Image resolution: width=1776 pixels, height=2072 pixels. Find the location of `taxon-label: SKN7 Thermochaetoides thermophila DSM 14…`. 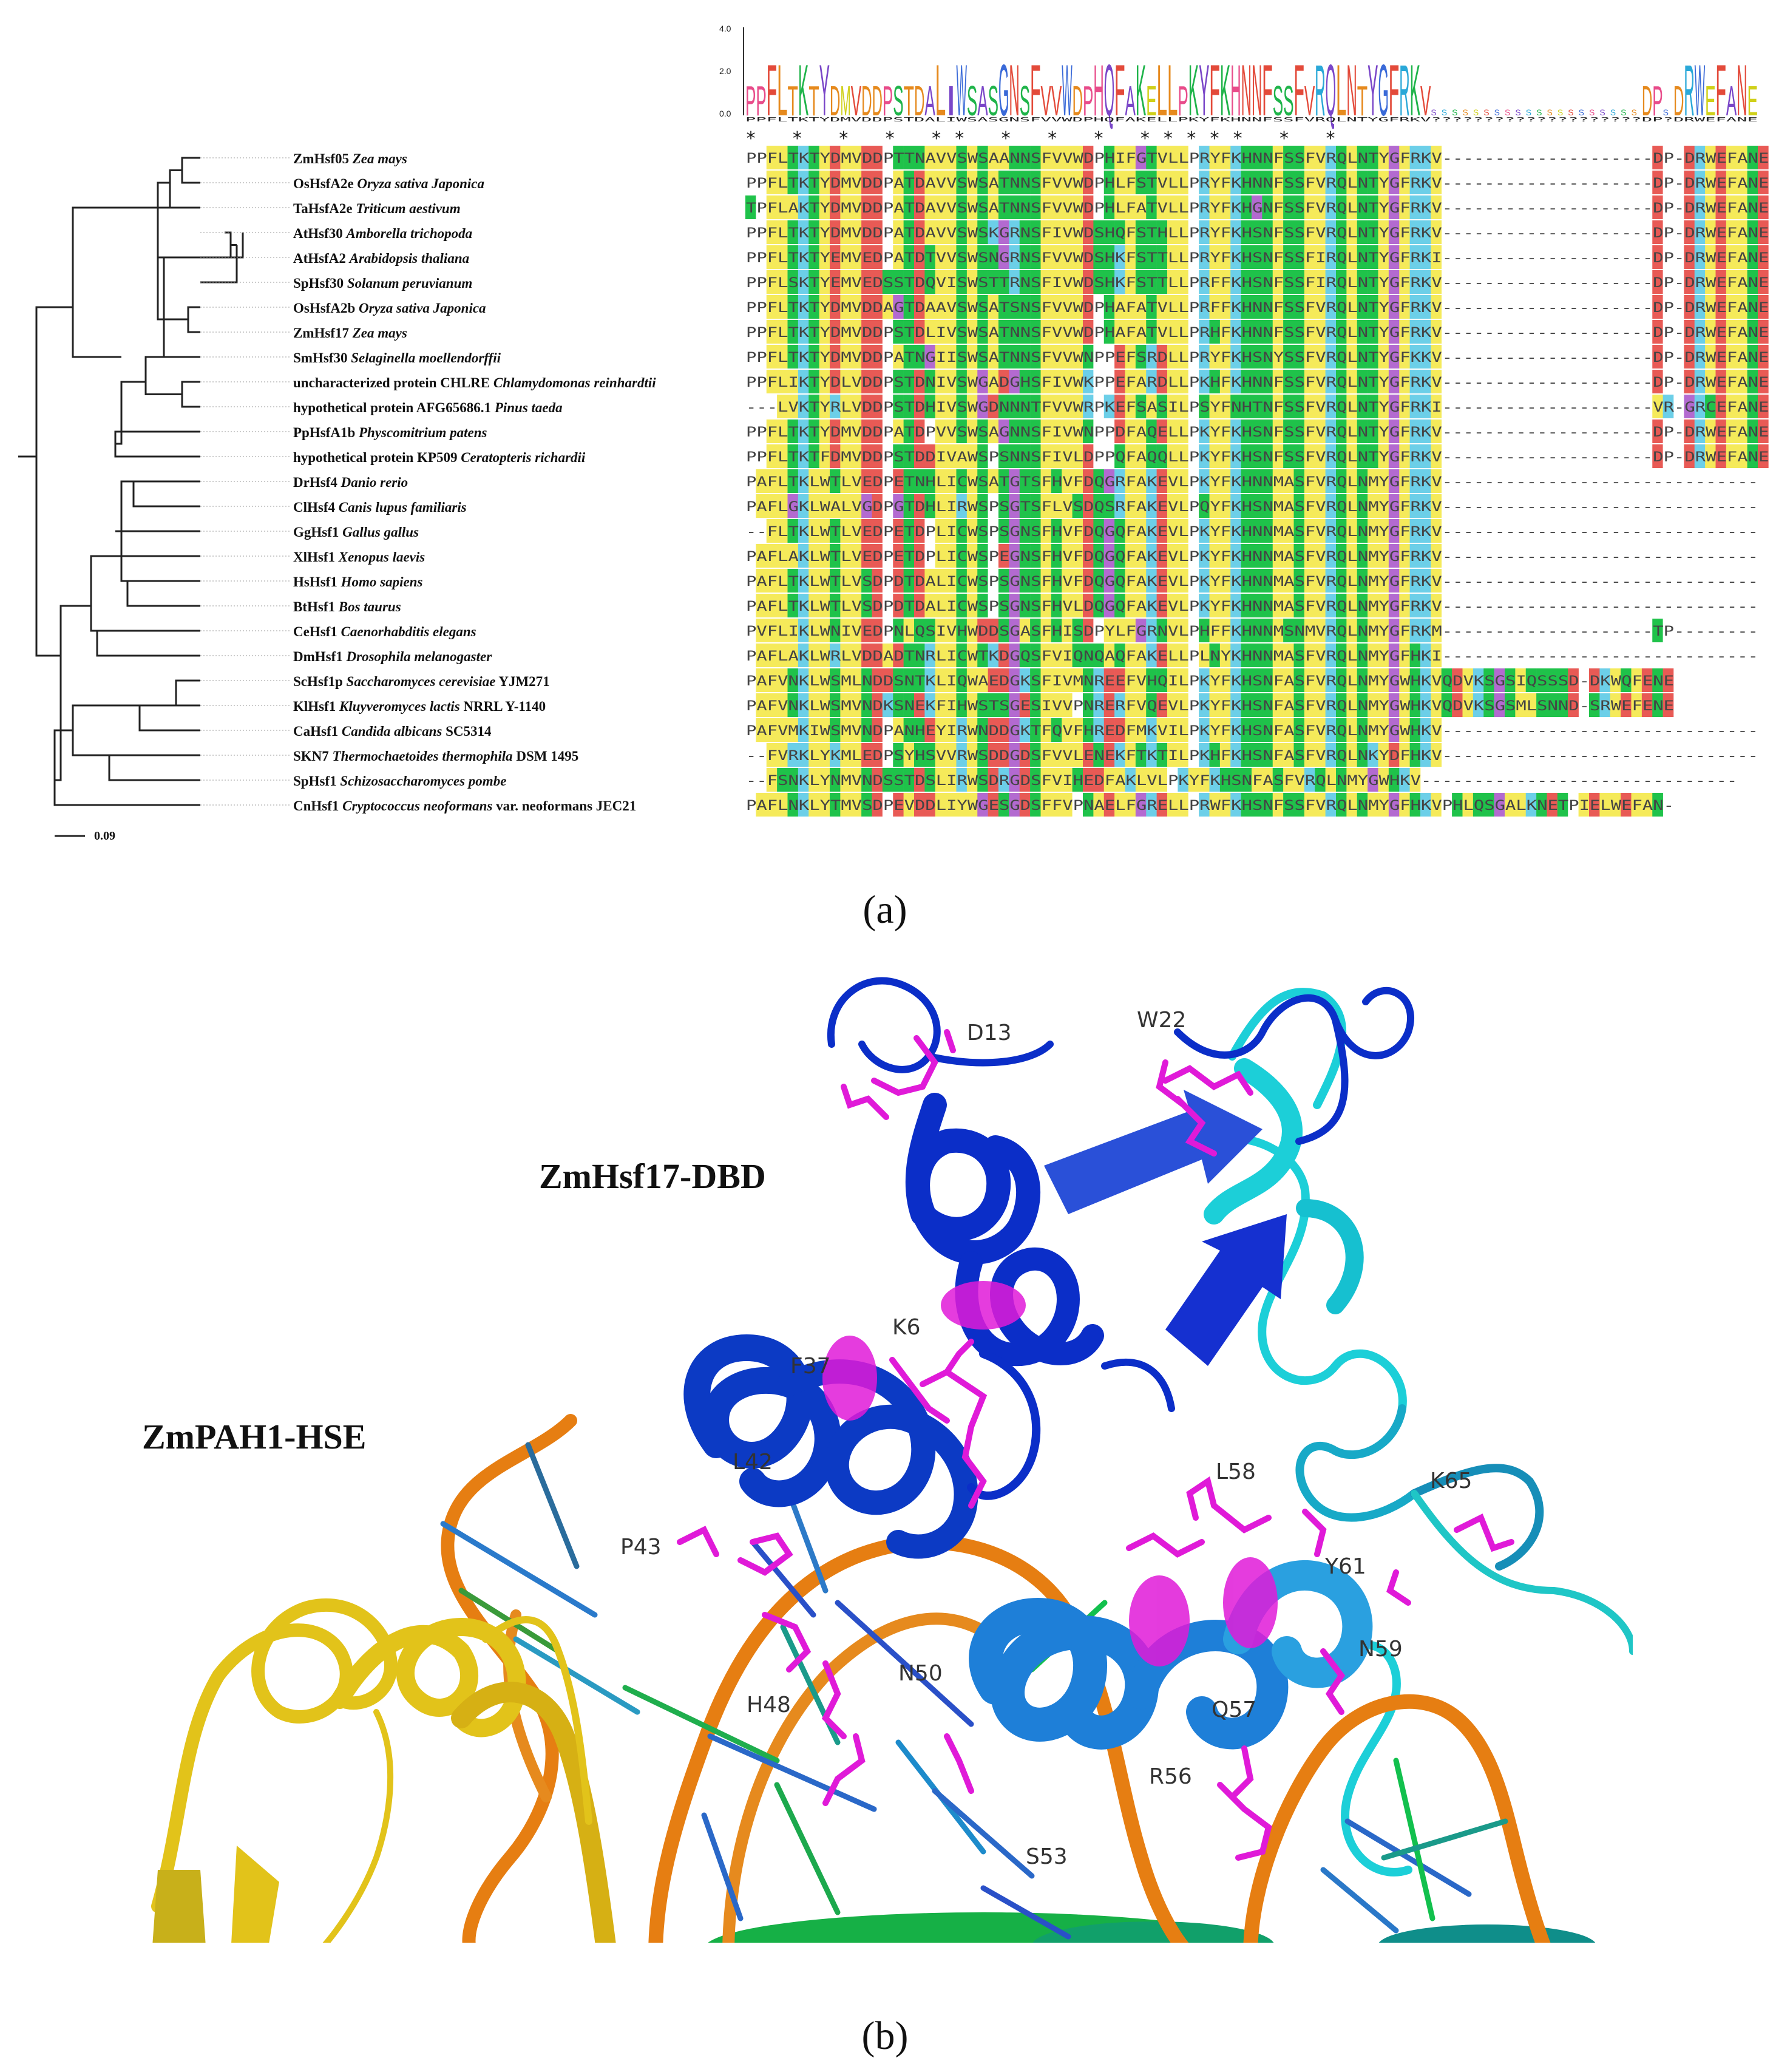

taxon-label: SKN7 Thermochaetoides thermophila DSM 14… is located at coordinates (435, 756).